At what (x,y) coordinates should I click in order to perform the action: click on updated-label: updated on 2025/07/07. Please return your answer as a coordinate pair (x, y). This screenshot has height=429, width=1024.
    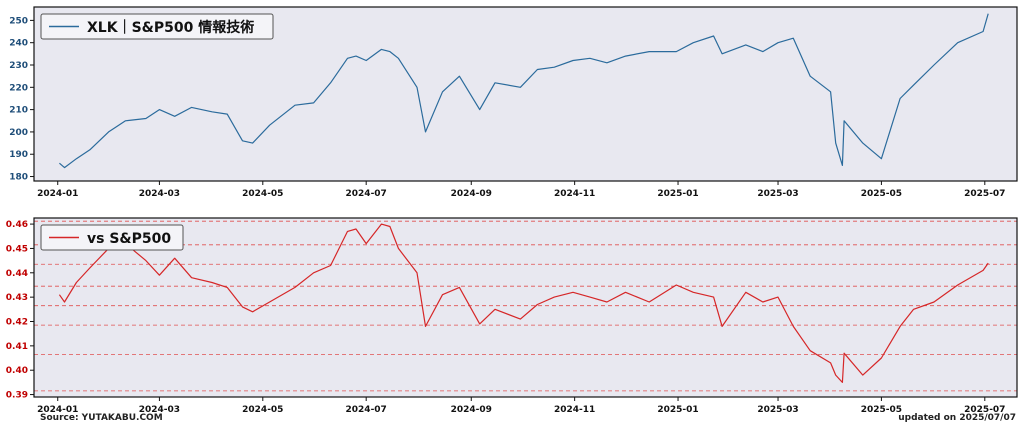
    Looking at the image, I should click on (957, 418).